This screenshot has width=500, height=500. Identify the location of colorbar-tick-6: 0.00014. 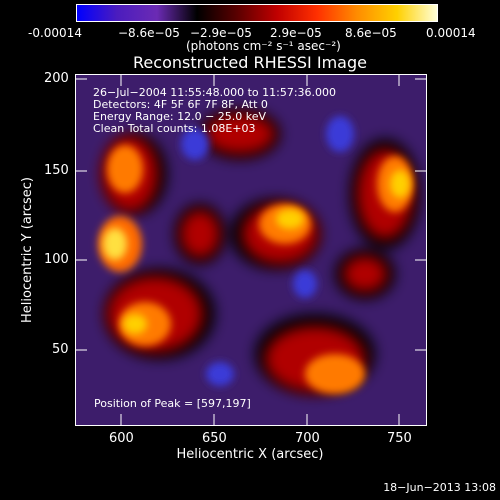
(451, 33).